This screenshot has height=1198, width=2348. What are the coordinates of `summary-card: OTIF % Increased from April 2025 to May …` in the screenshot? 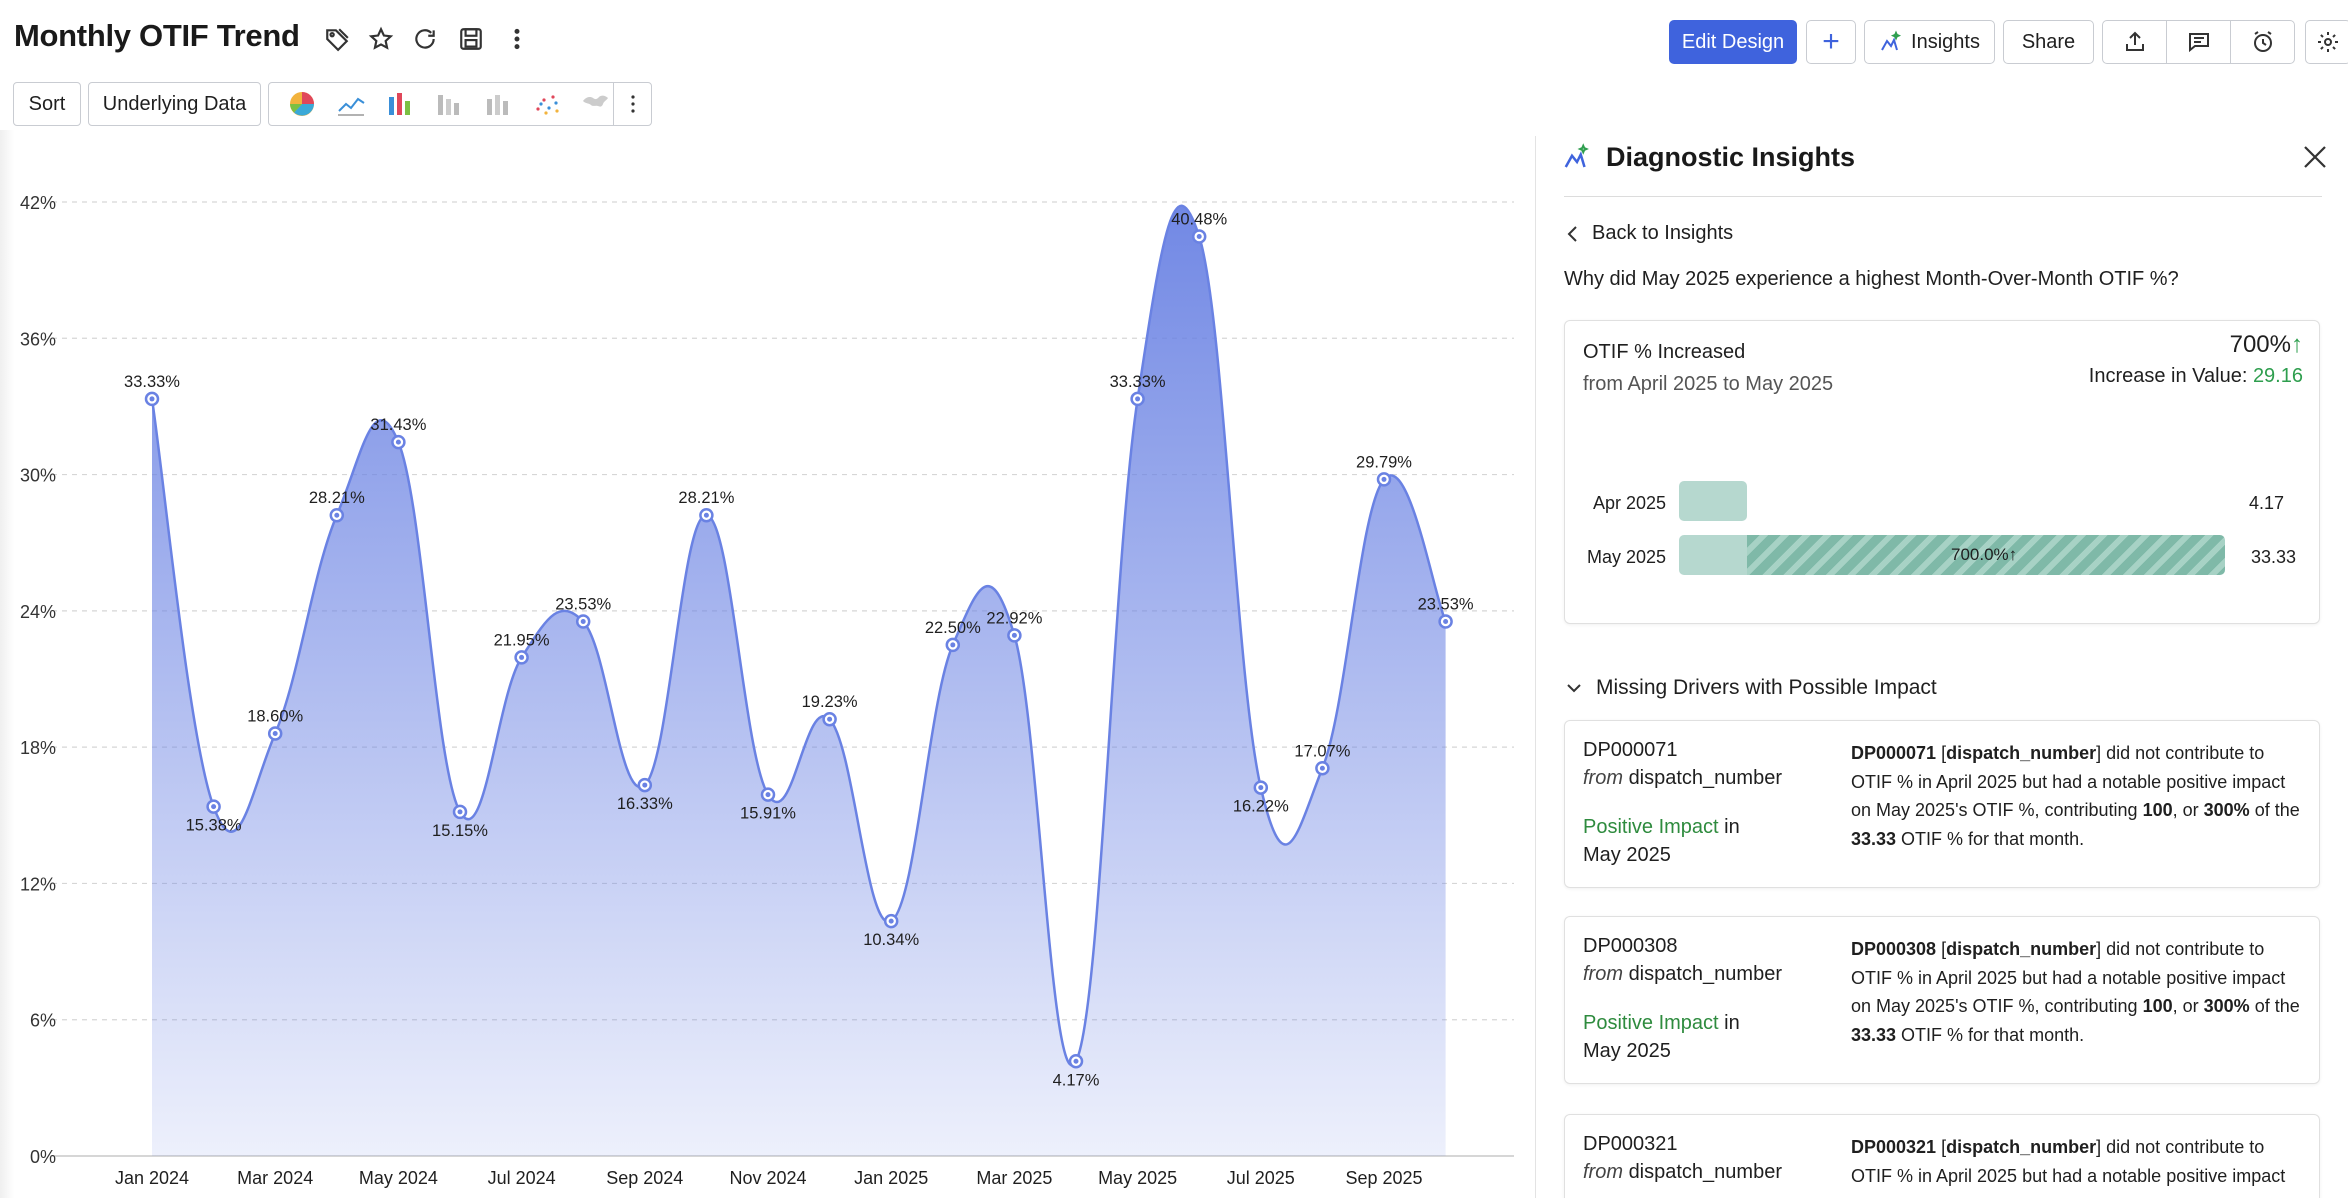 It's located at (1942, 472).